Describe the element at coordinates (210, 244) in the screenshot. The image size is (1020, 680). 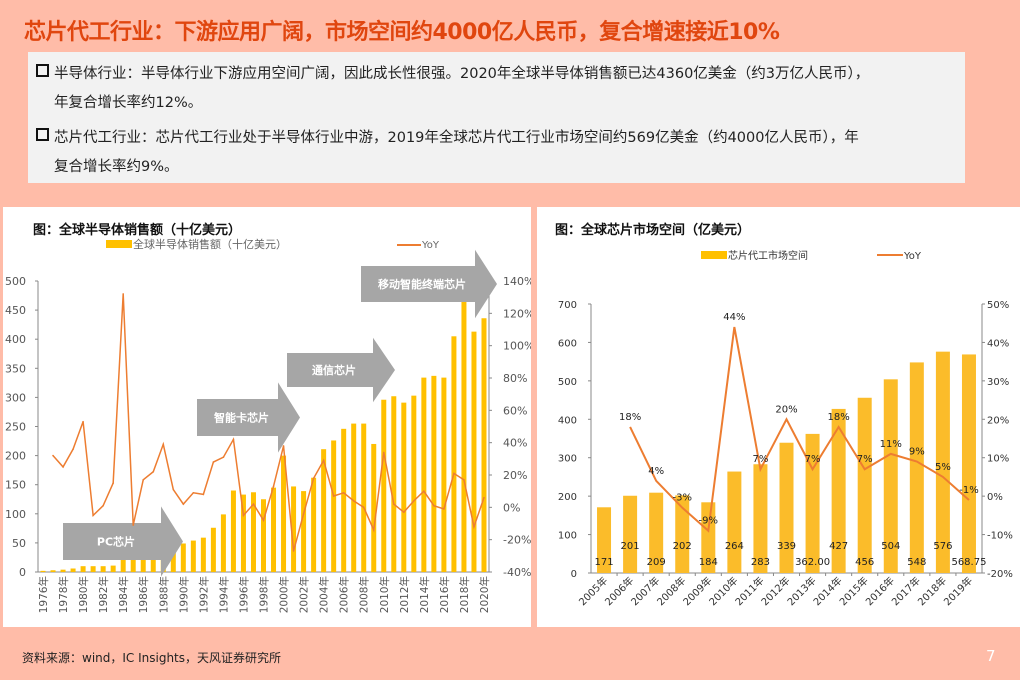
I see `legend-label-bar: 全球半导体销售额（十亿美元）` at that location.